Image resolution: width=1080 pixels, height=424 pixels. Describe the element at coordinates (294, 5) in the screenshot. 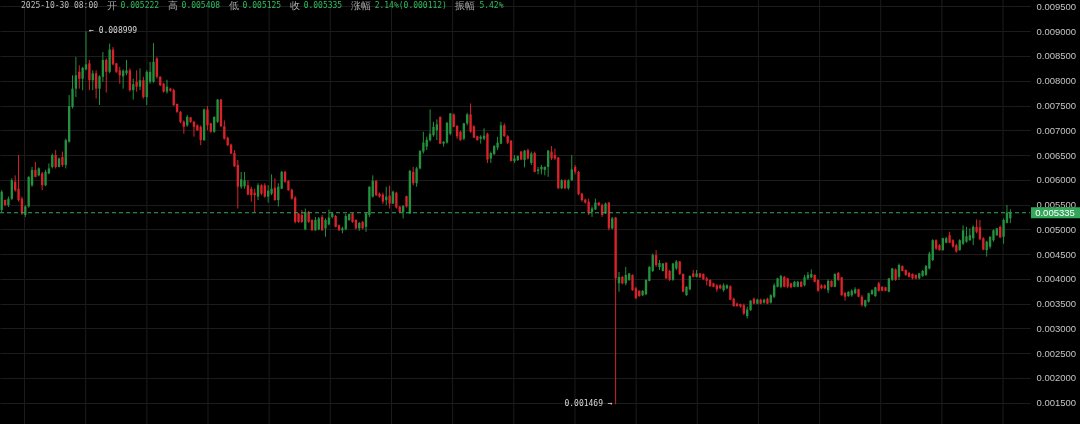

I see `annotation: 收` at that location.